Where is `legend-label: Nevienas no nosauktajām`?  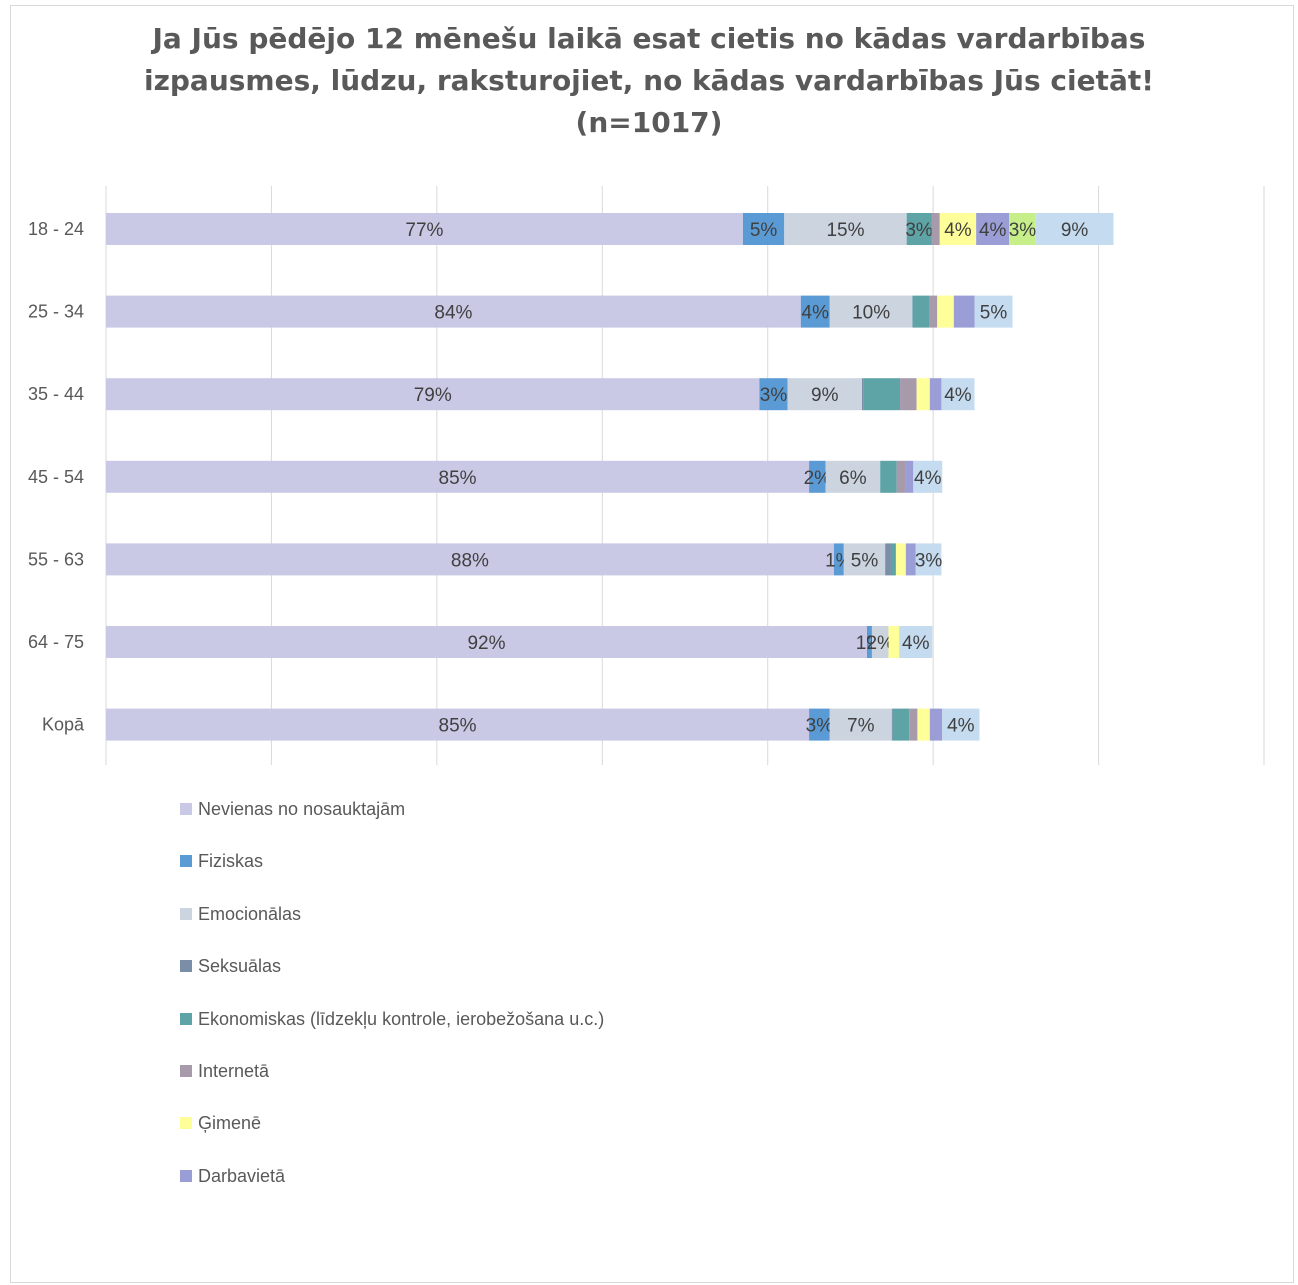
legend-label: Nevienas no nosauktajām is located at coordinates (302, 809).